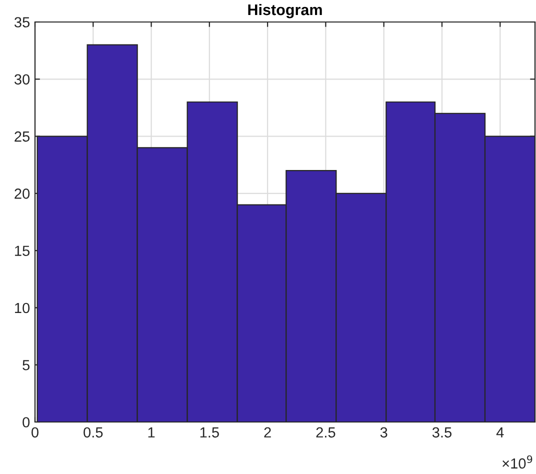 The width and height of the screenshot is (536, 474). What do you see at coordinates (22, 251) in the screenshot?
I see `y-tick-label: 15` at bounding box center [22, 251].